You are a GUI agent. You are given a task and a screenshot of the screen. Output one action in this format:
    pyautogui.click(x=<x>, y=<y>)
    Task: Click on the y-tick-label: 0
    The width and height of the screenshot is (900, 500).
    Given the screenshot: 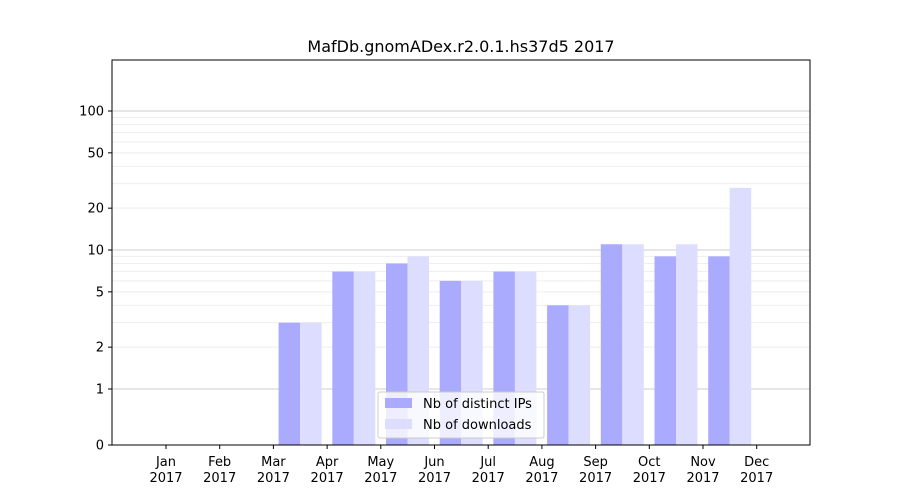 What is the action you would take?
    pyautogui.click(x=100, y=446)
    